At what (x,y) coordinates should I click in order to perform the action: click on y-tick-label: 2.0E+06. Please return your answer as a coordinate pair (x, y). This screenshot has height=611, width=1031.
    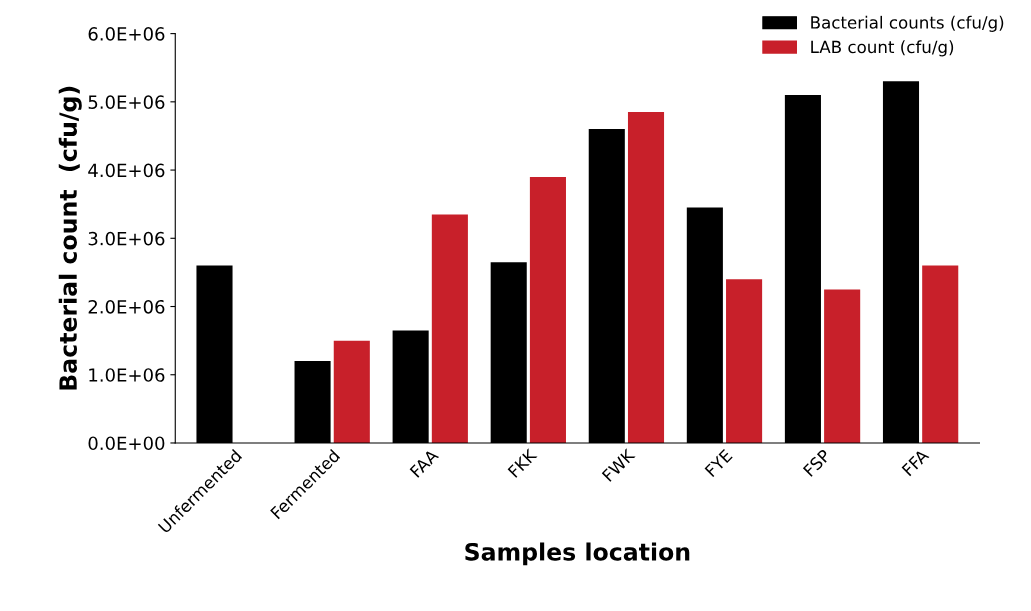
    Looking at the image, I should click on (126, 306).